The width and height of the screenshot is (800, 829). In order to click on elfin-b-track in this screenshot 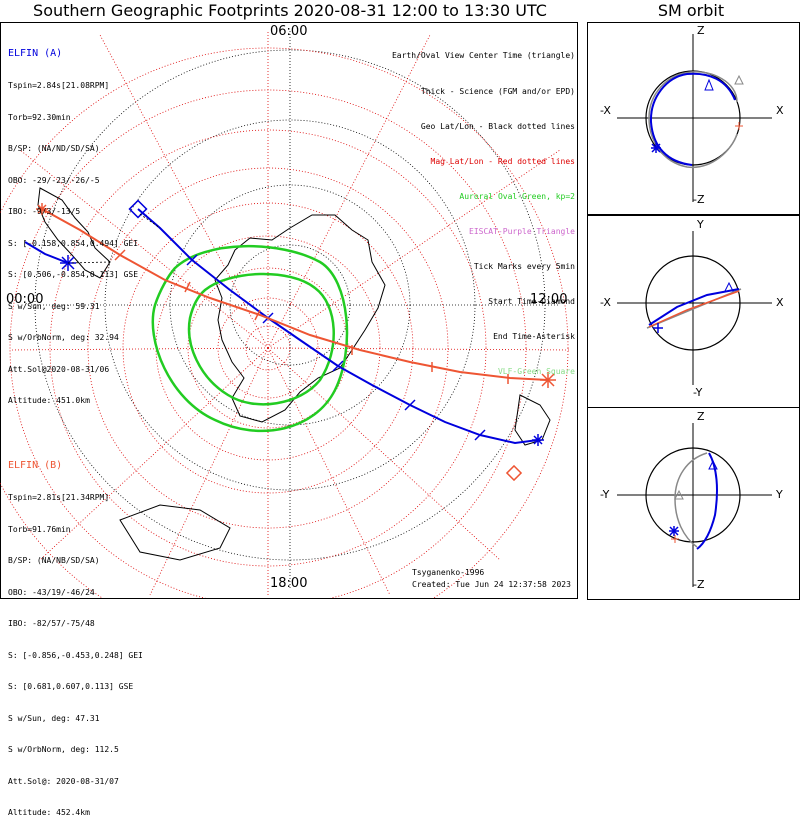, I will do `click(295, 294)`.